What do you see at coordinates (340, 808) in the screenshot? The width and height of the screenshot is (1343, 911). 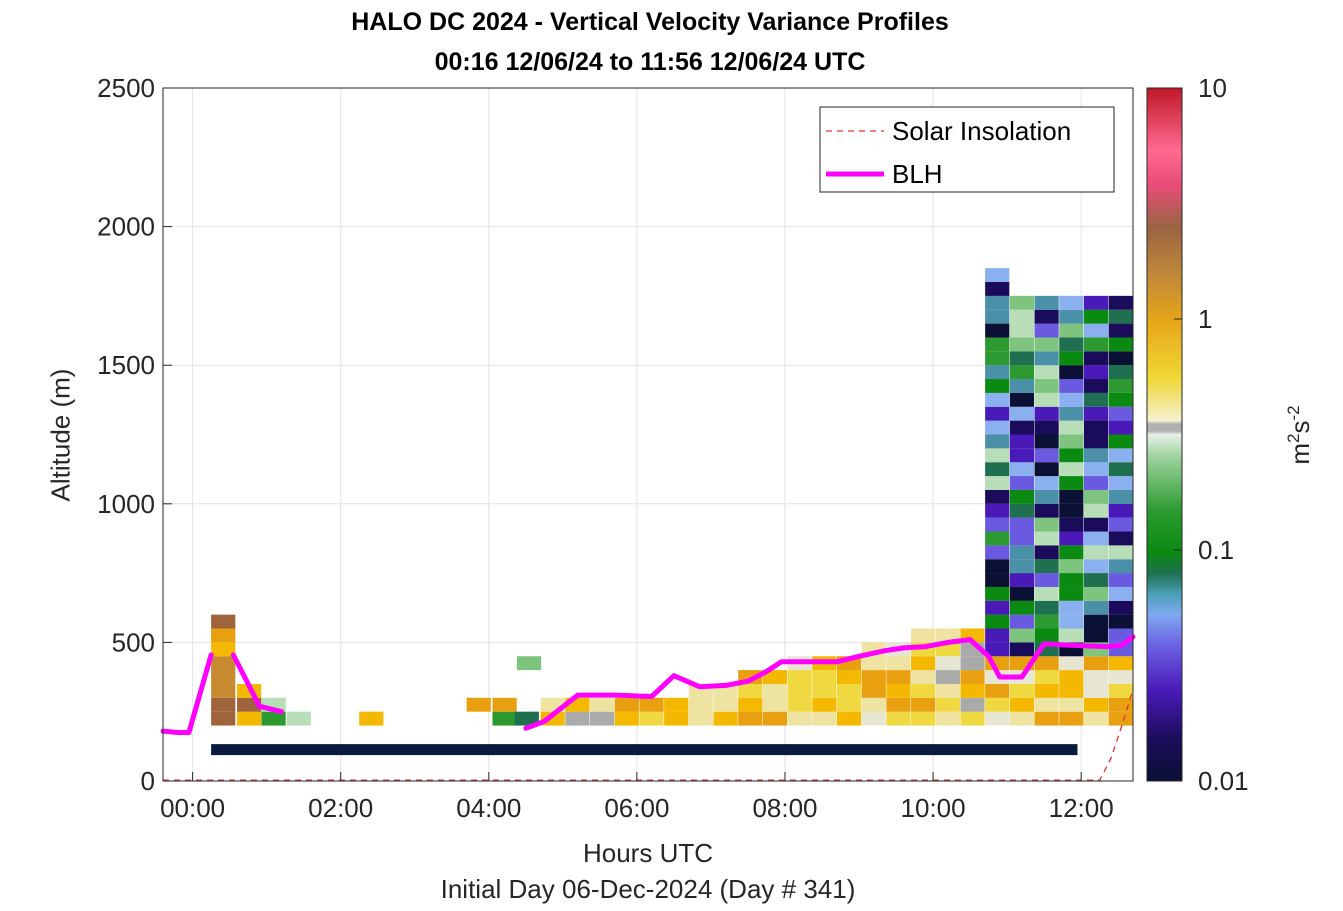 I see `x-tick-label: 02:00` at bounding box center [340, 808].